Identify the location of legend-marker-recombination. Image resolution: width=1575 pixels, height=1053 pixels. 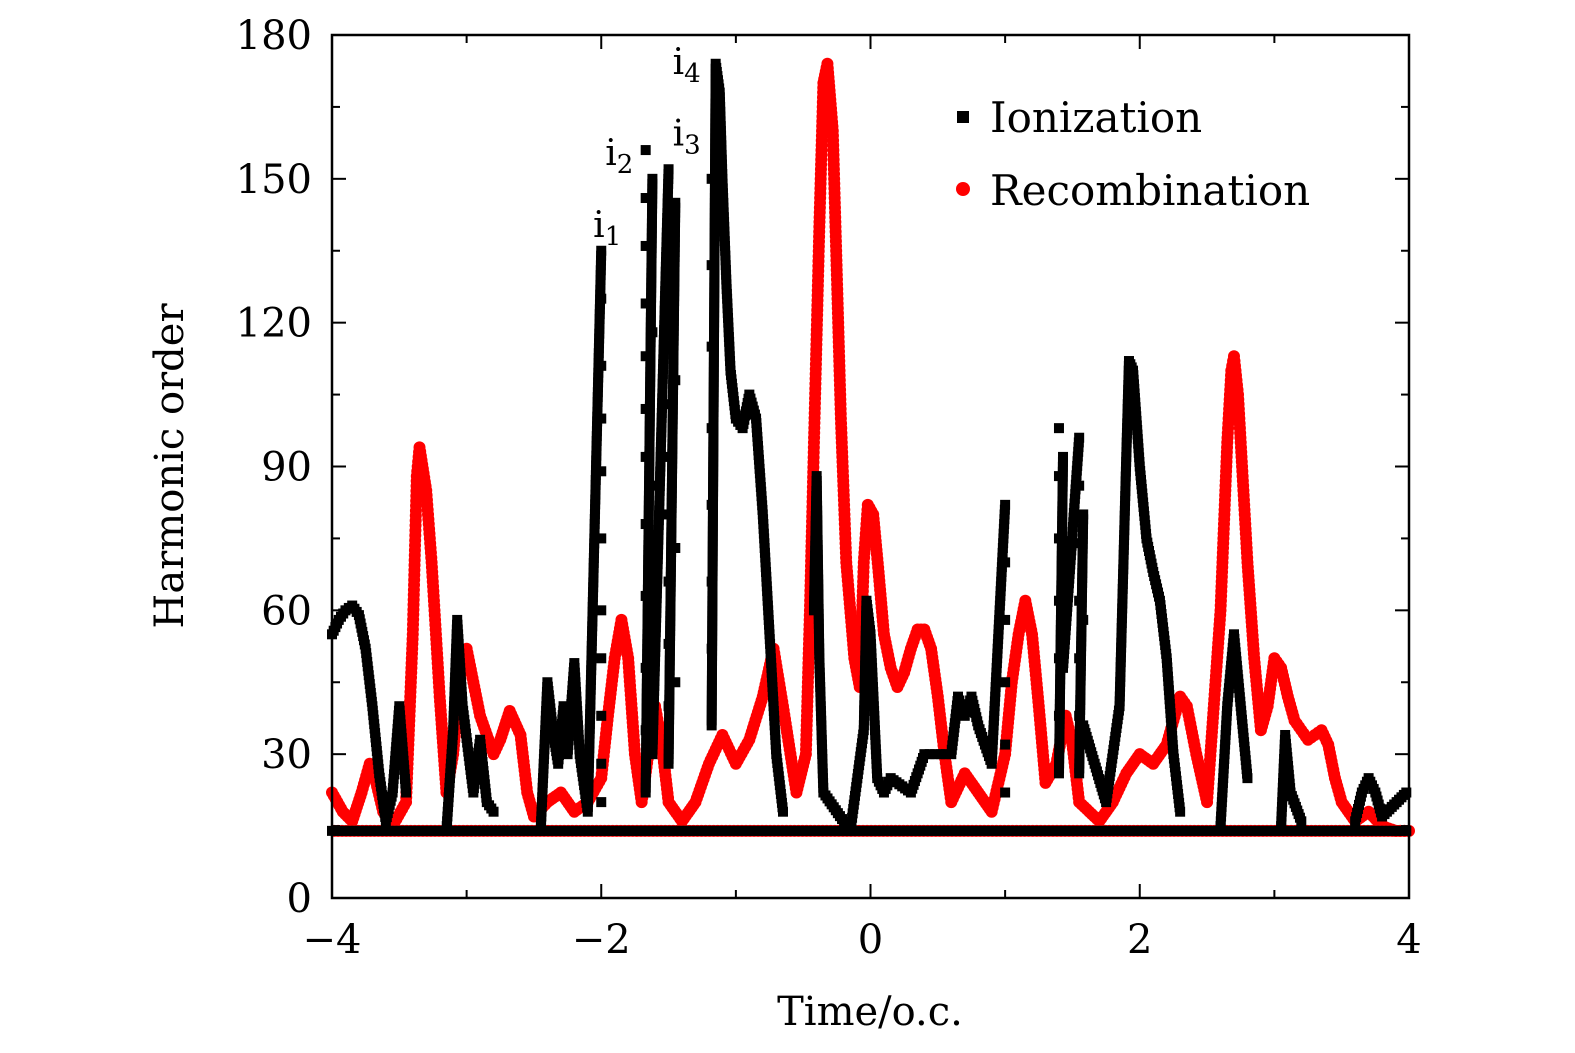
(963, 189).